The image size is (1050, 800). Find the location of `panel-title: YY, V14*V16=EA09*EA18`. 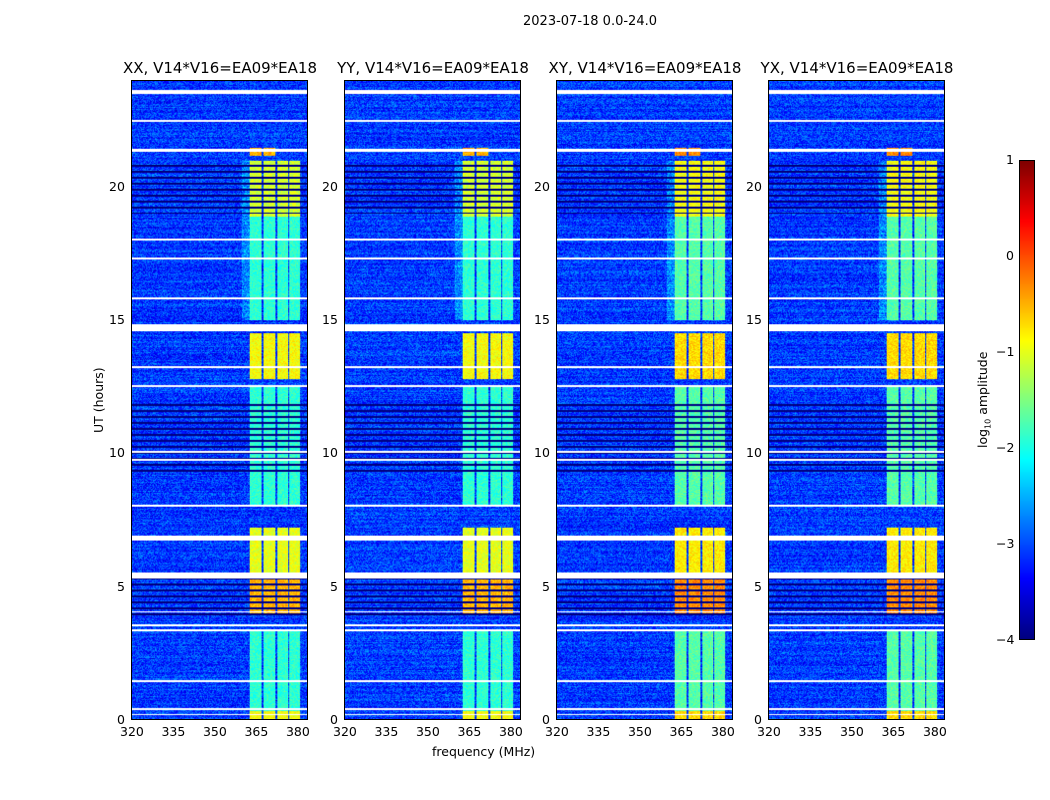

panel-title: YY, V14*V16=EA09*EA18 is located at coordinates (433, 68).